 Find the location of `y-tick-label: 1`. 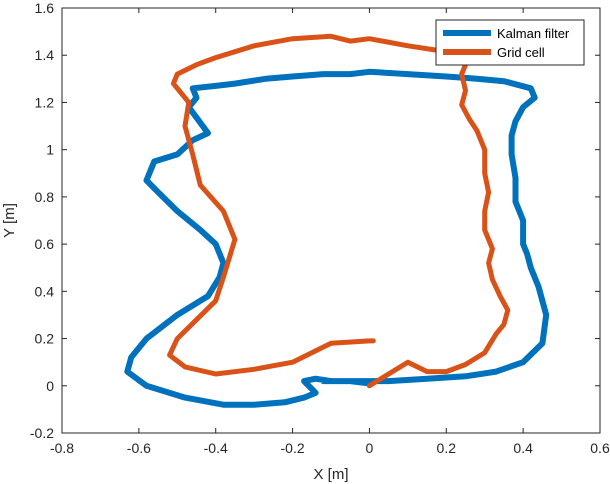

y-tick-label: 1 is located at coordinates (50, 150).